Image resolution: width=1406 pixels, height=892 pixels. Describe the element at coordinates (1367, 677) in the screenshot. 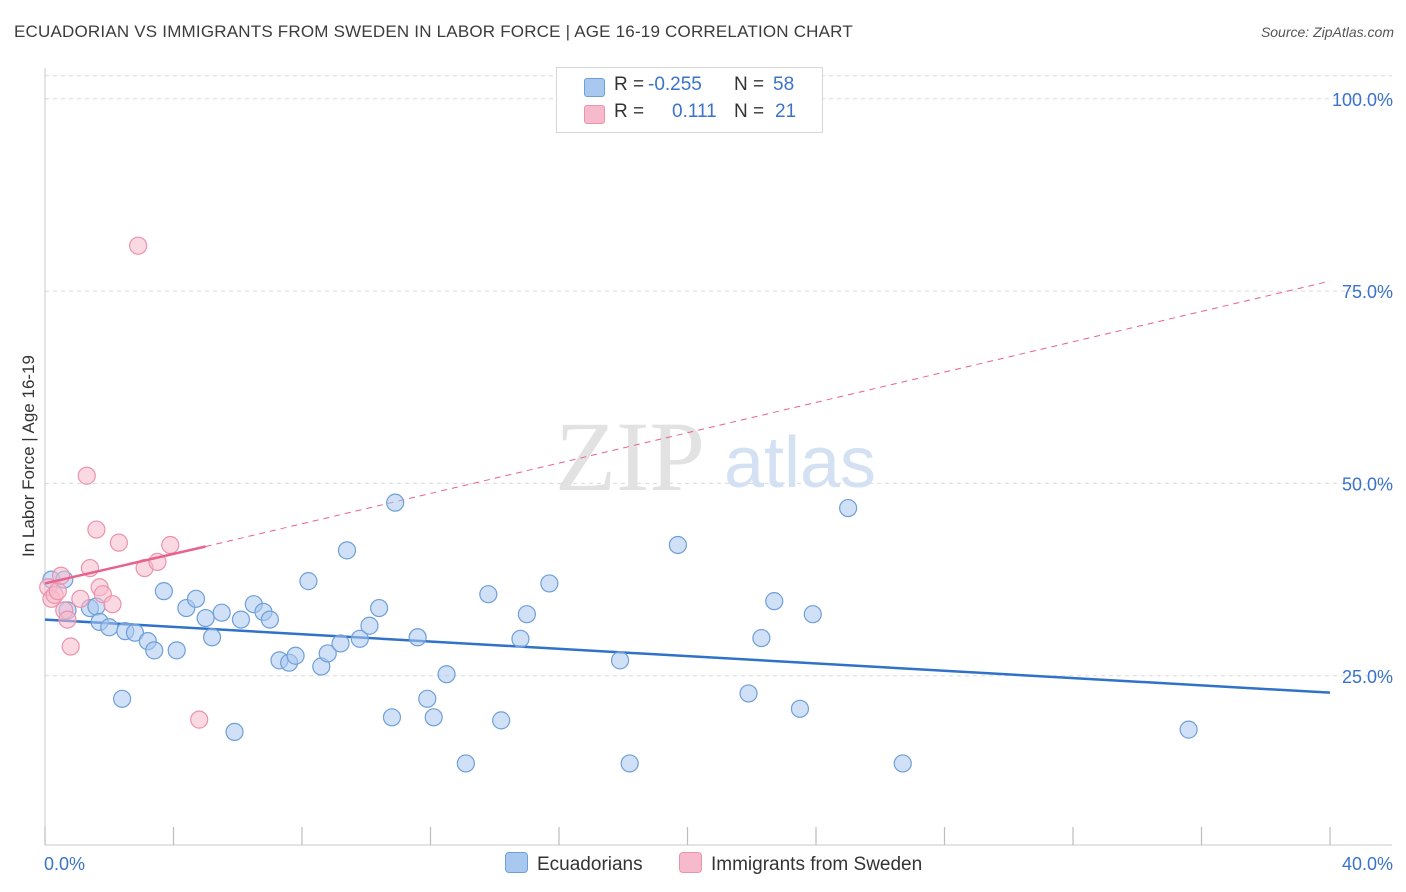

I see `y-tick-label: 25.0%` at that location.